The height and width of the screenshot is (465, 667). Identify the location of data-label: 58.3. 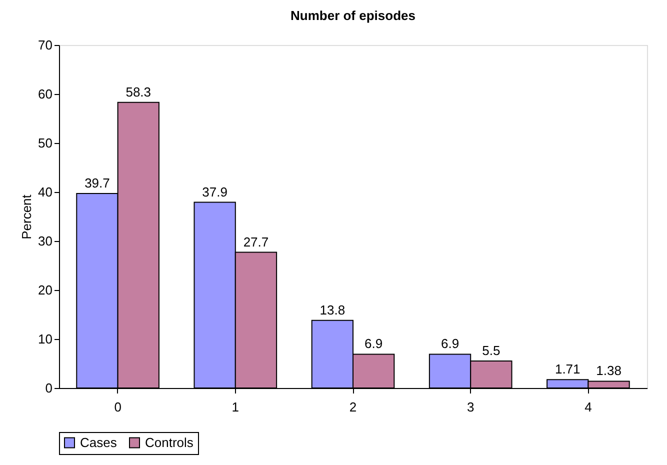
(139, 92).